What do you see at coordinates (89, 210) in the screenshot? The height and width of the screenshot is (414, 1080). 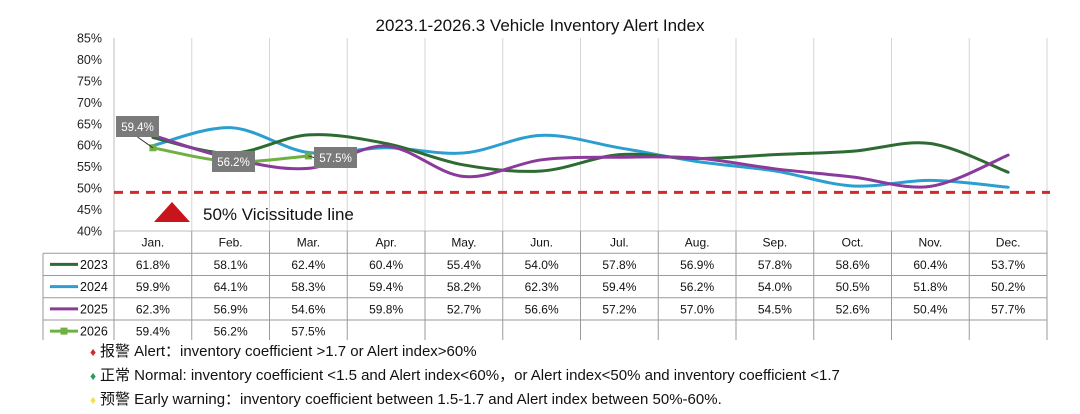 I see `y-tick-label: 45%` at bounding box center [89, 210].